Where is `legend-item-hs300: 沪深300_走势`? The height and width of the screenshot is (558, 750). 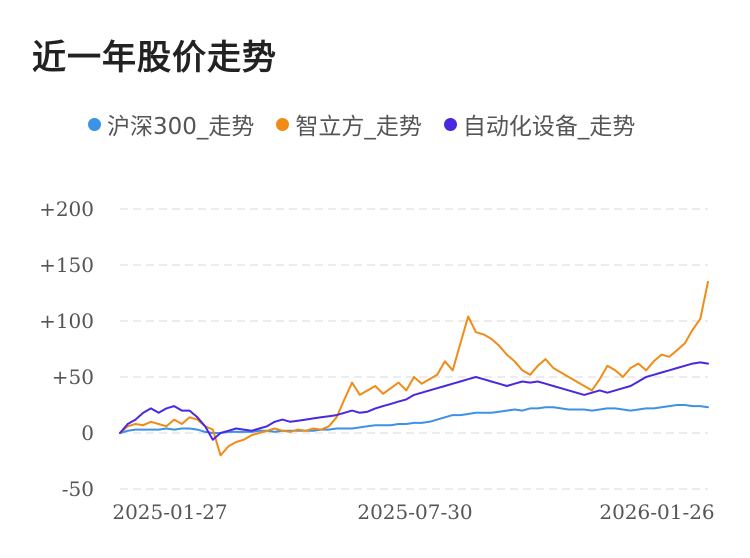 legend-item-hs300: 沪深300_走势 is located at coordinates (171, 124).